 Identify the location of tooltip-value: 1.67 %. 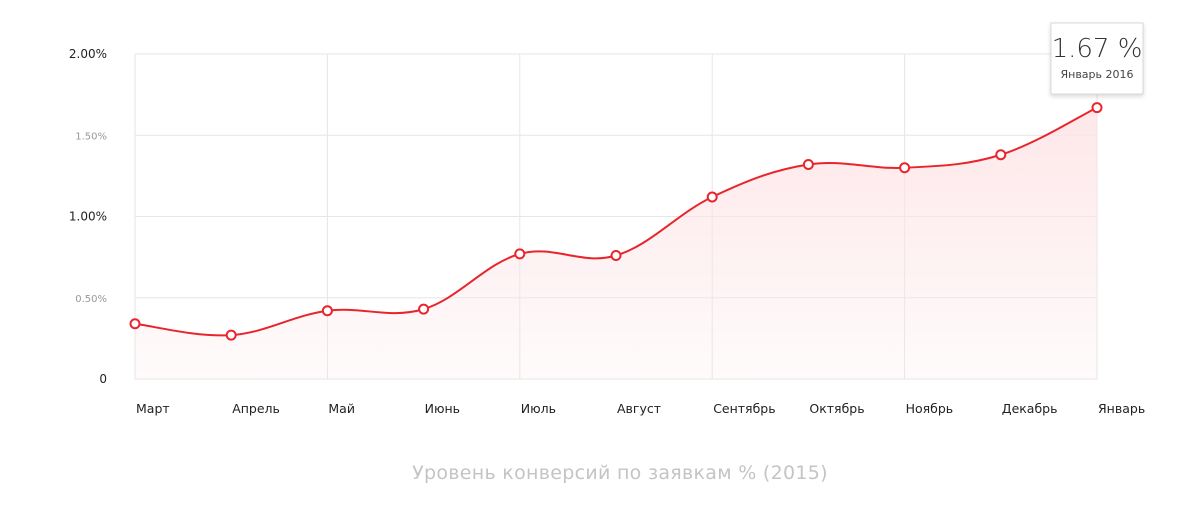
(1097, 49).